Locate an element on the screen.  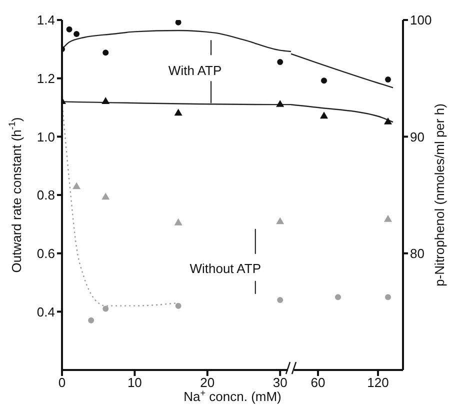
annotation: With ATP is located at coordinates (195, 70).